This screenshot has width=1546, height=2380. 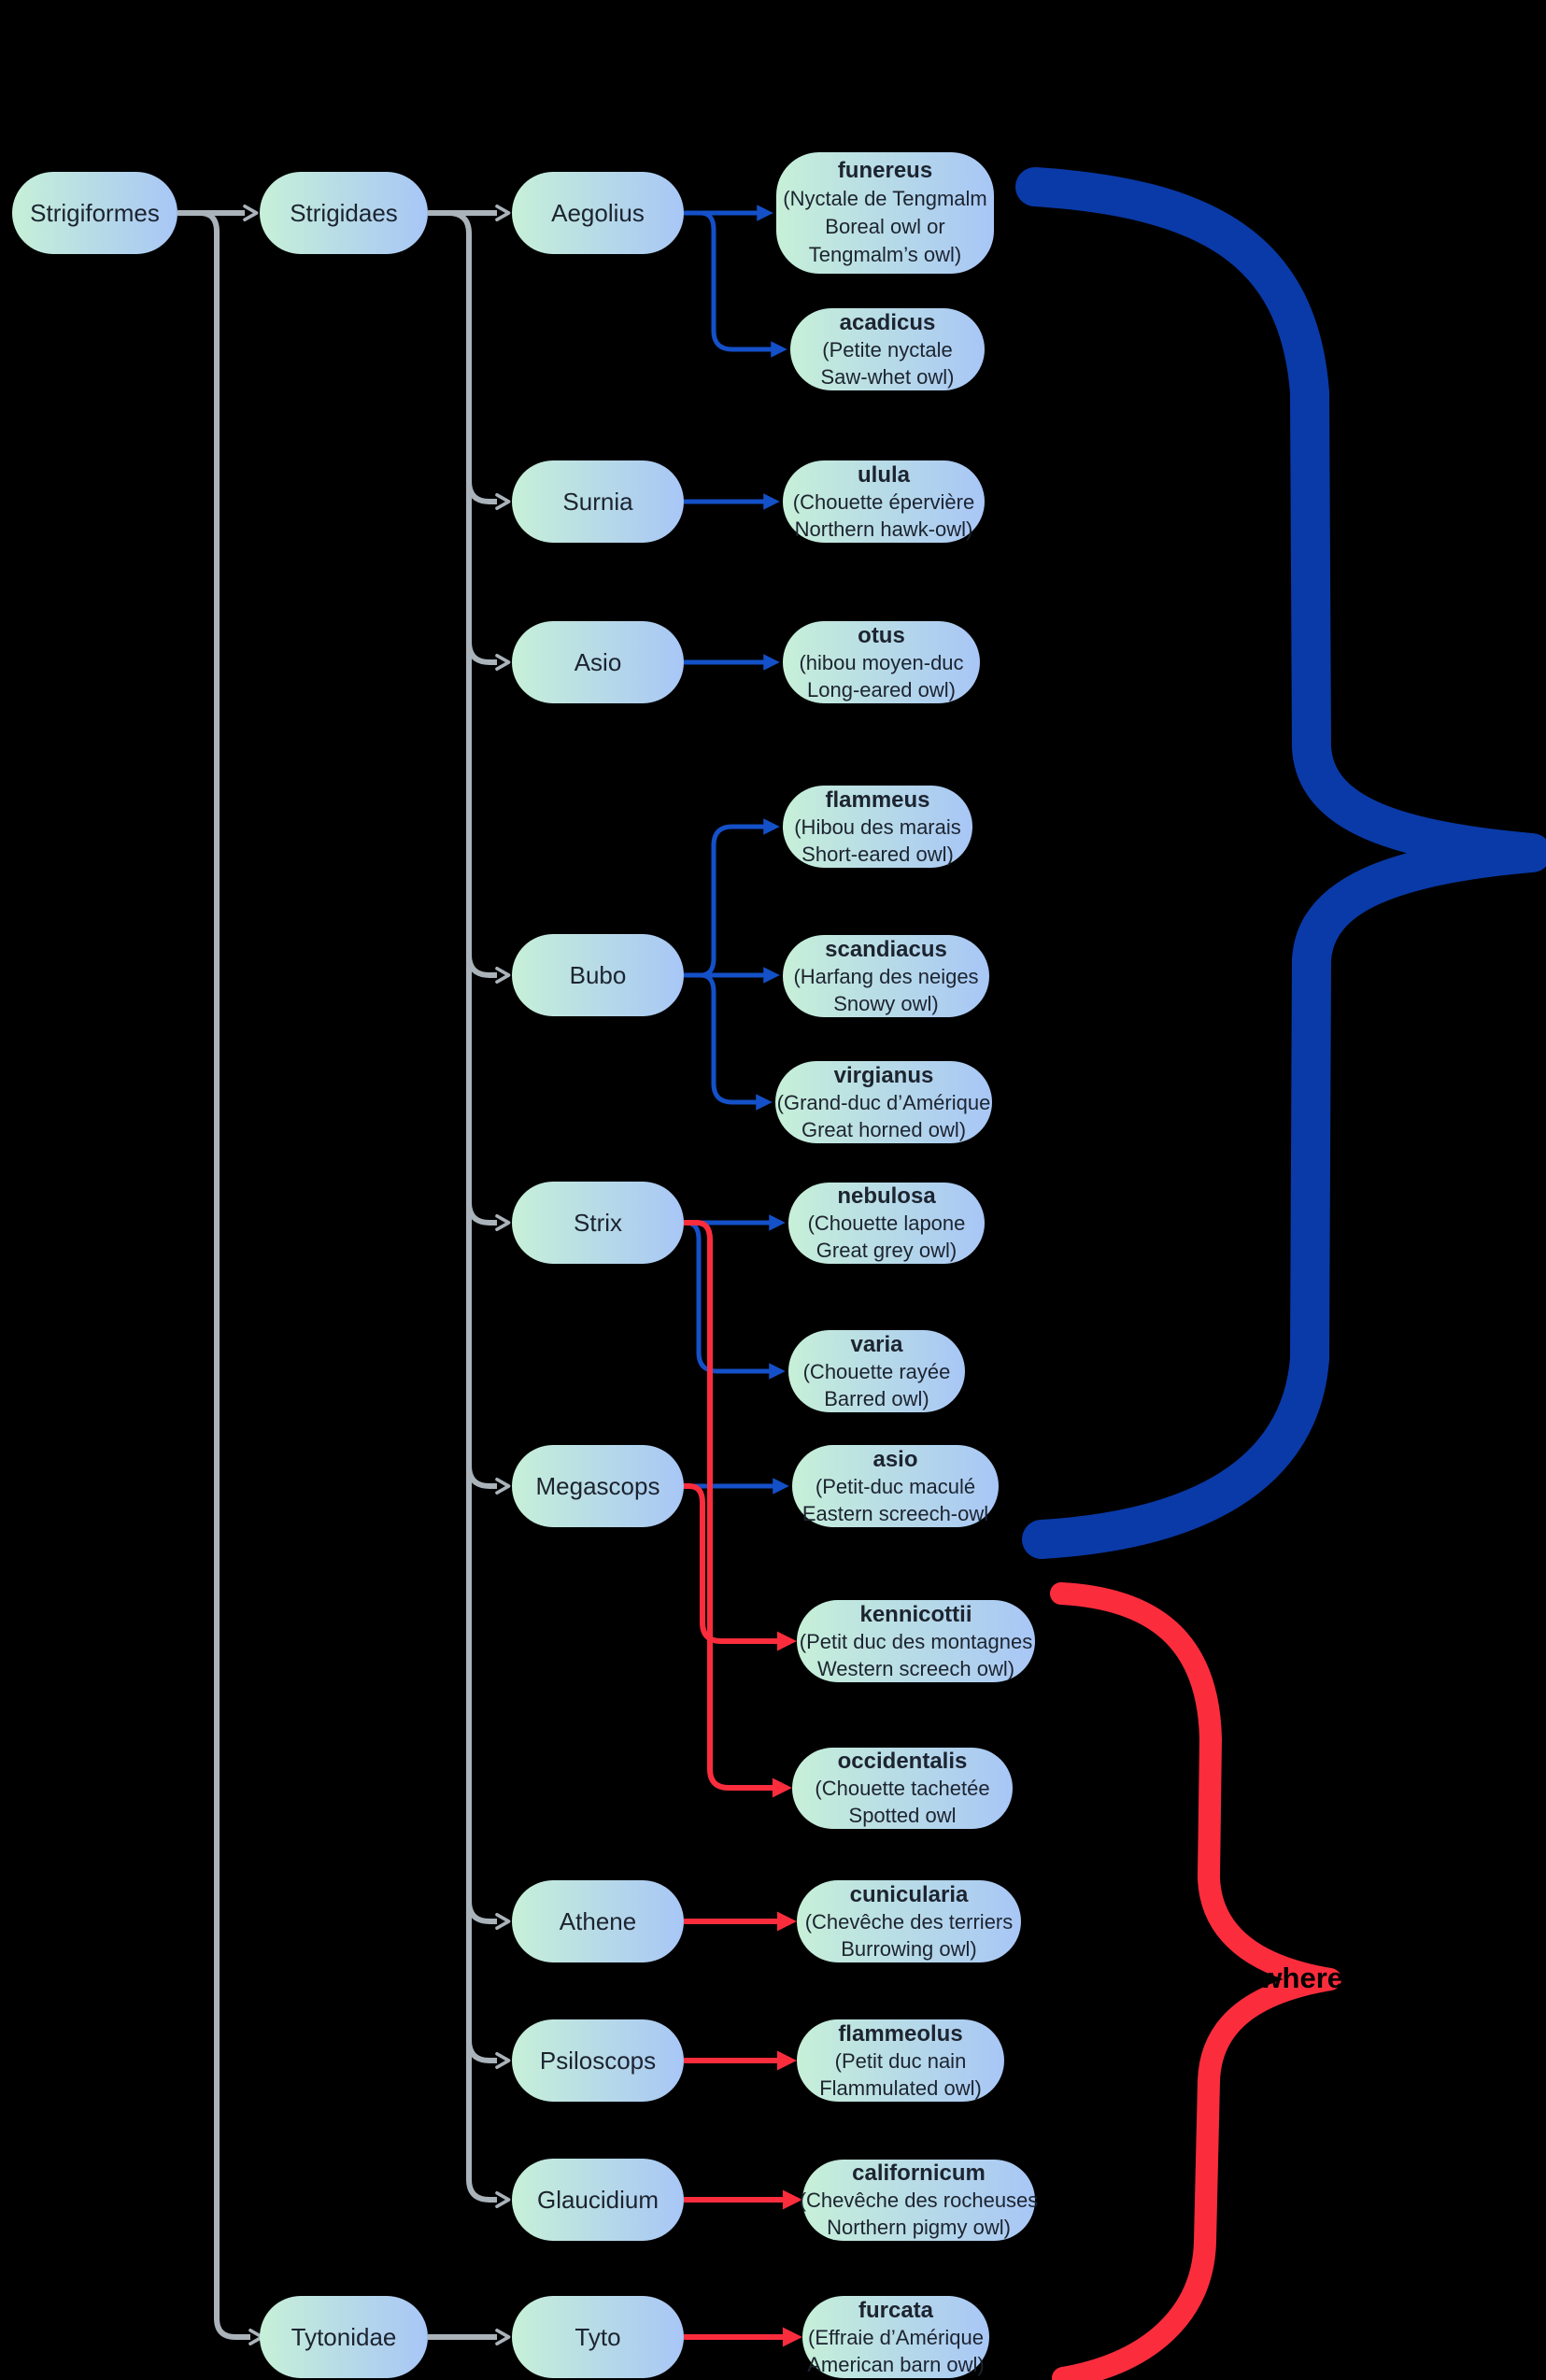 I want to click on species-line: Eastern screech-owl, so click(x=895, y=1513).